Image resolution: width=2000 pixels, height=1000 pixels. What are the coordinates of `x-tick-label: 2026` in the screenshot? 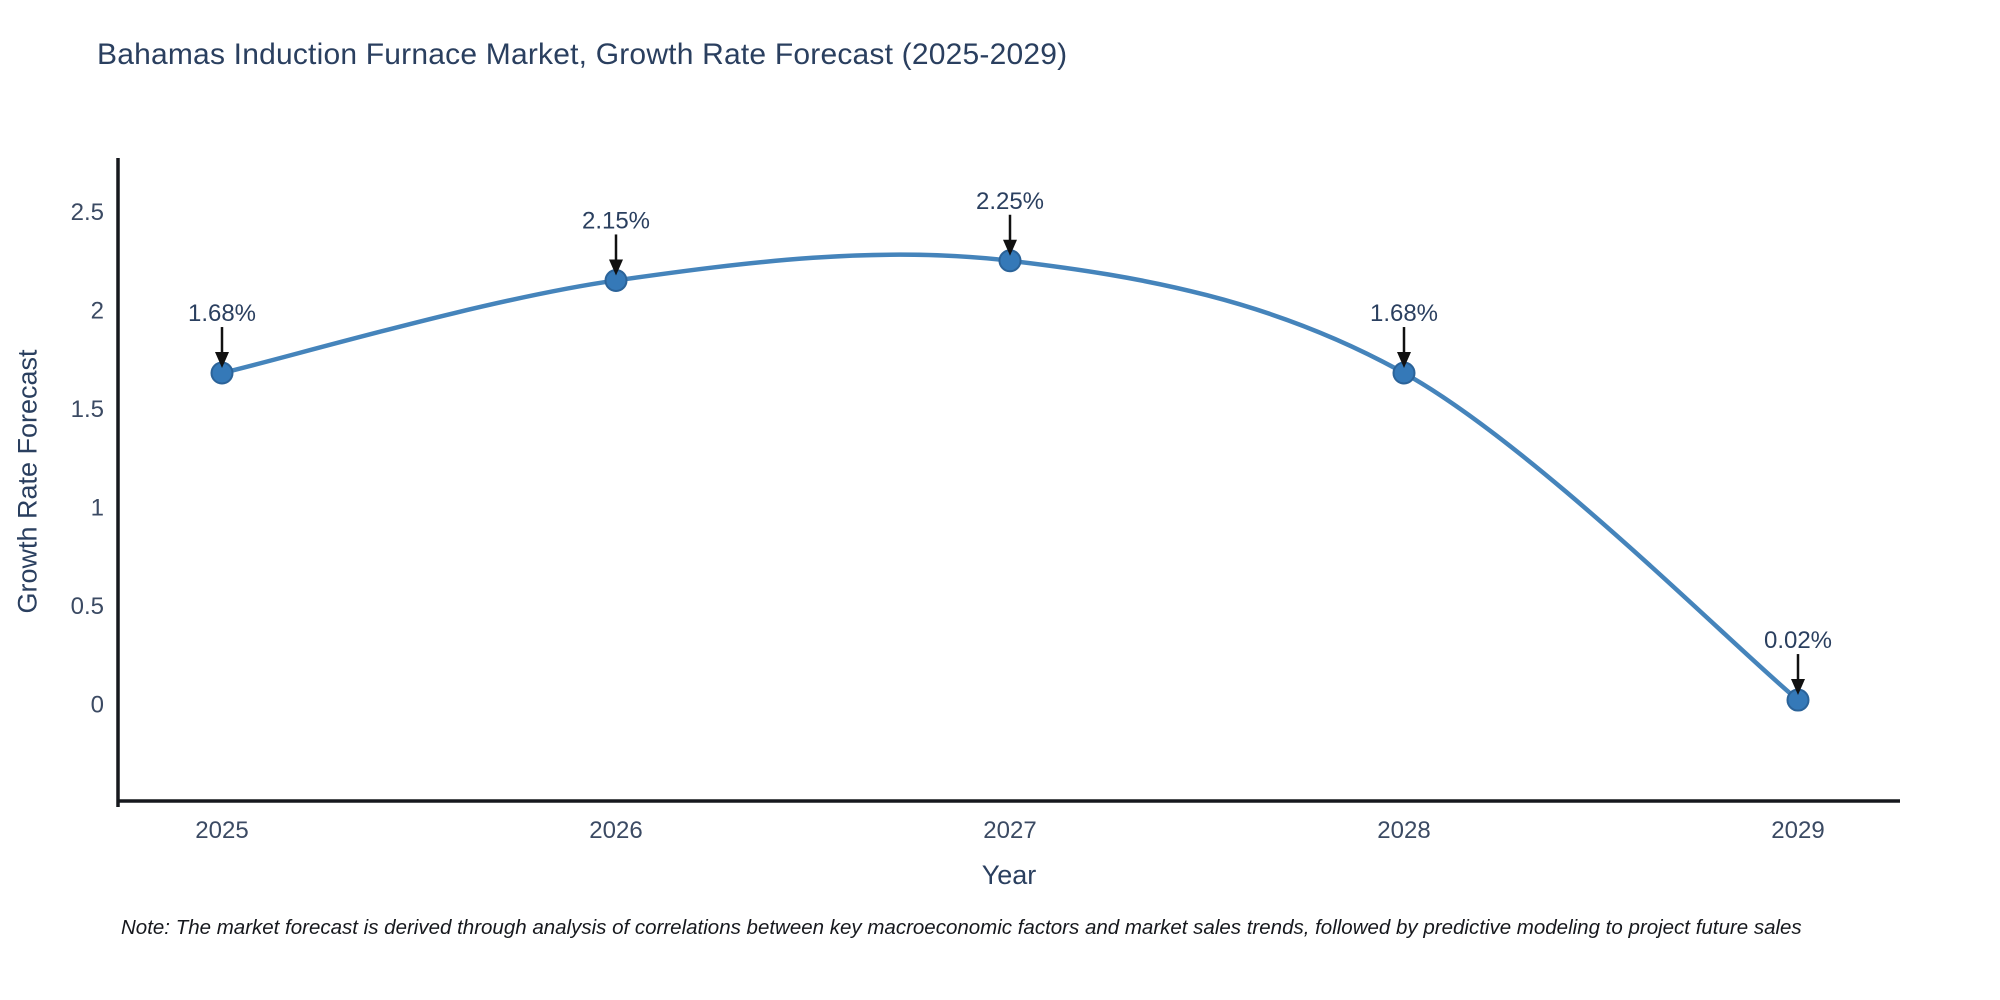 It's located at (615, 830).